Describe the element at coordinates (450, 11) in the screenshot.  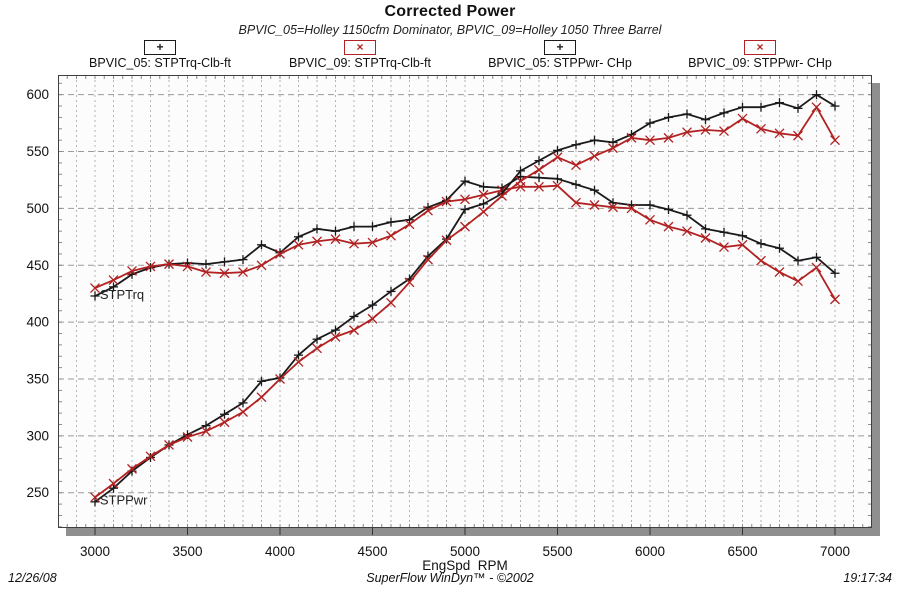
I see `page-title: Corrected Power` at that location.